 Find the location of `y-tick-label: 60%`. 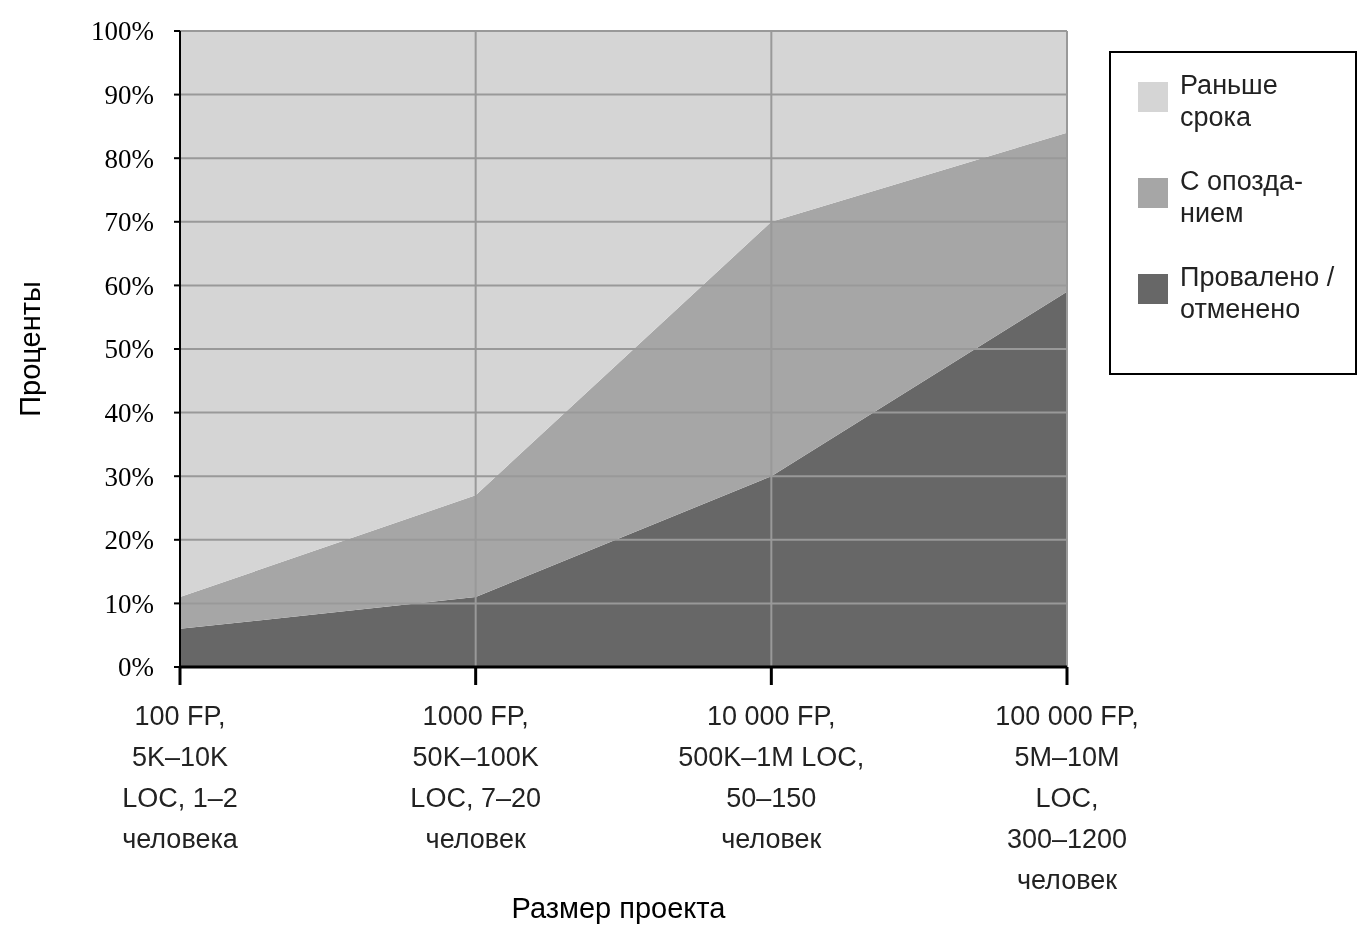

y-tick-label: 60% is located at coordinates (129, 285).